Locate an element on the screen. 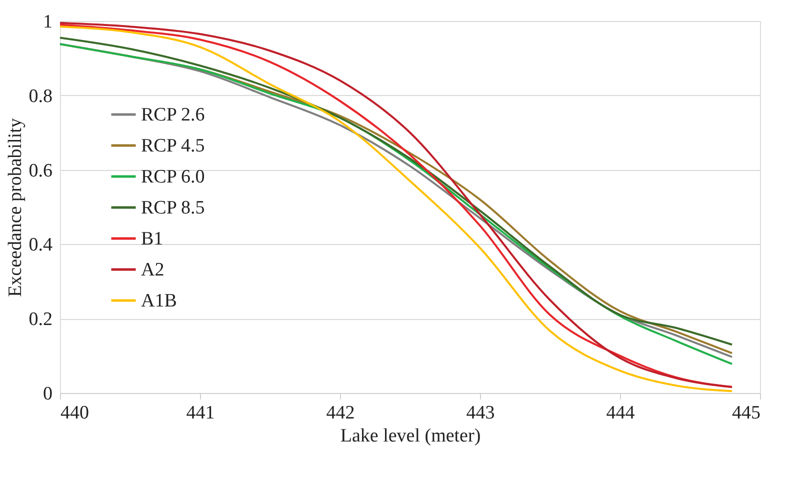  x-tick-label: 440 is located at coordinates (74, 413).